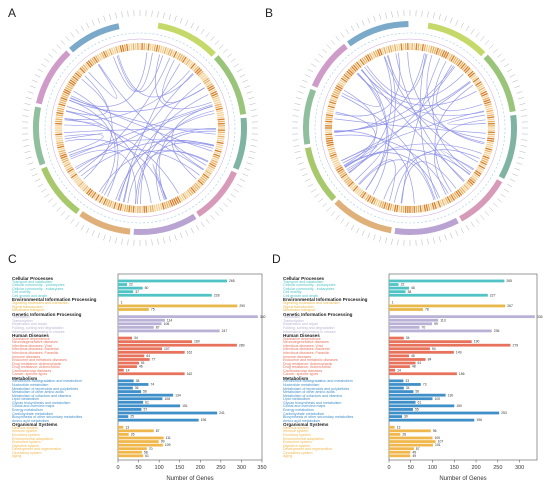  I want to click on bar-value-label: 87, so click(158, 327).